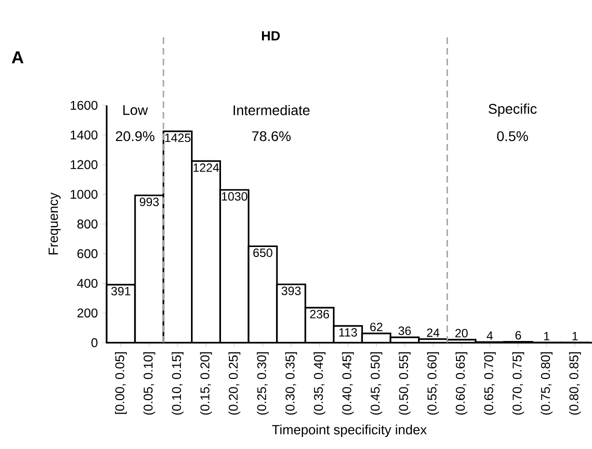 This screenshot has width=592, height=449. What do you see at coordinates (461, 333) in the screenshot?
I see `data-label: 20` at bounding box center [461, 333].